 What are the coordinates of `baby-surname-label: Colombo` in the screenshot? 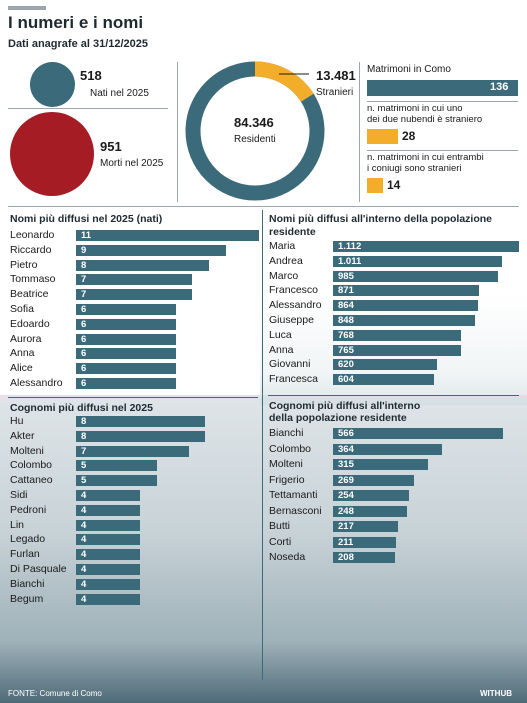 It's located at (31, 465).